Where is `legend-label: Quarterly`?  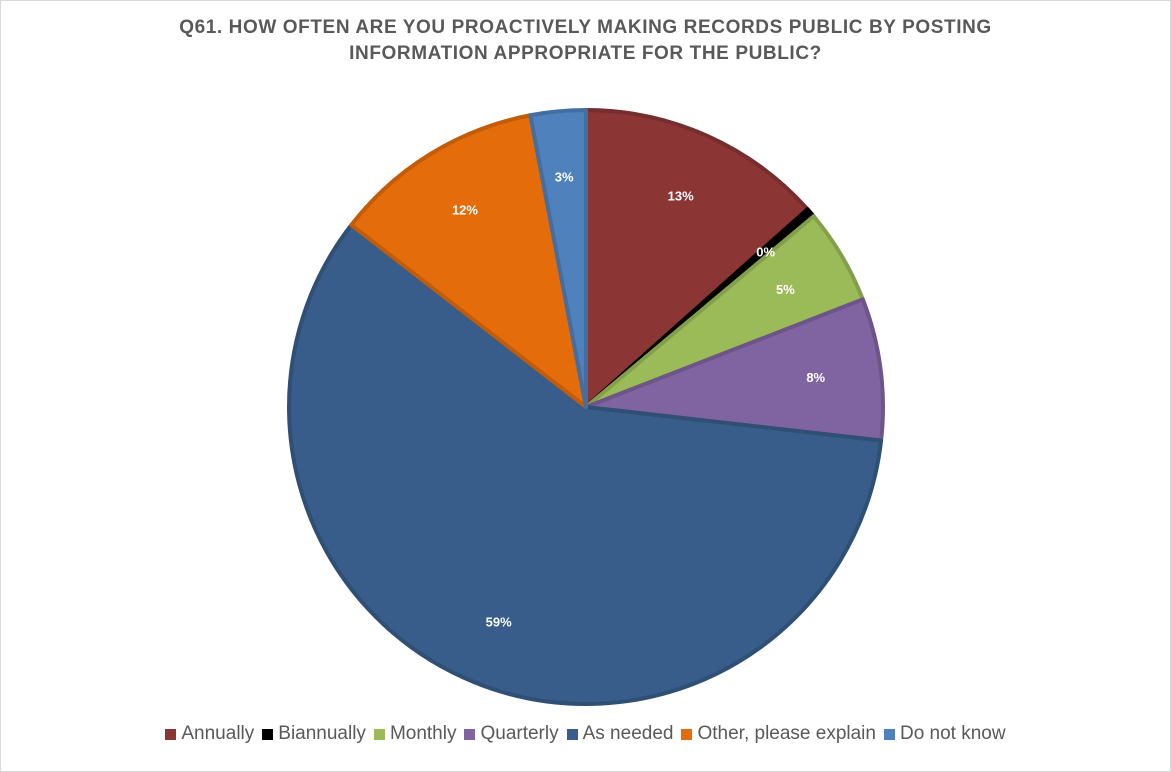 legend-label: Quarterly is located at coordinates (519, 733).